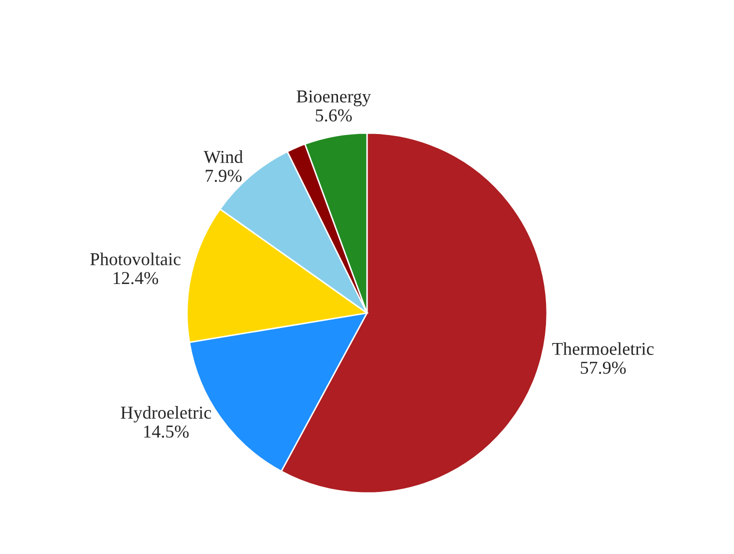 The image size is (734, 554). Describe the element at coordinates (136, 278) in the screenshot. I see `data-label: 12.4%` at that location.